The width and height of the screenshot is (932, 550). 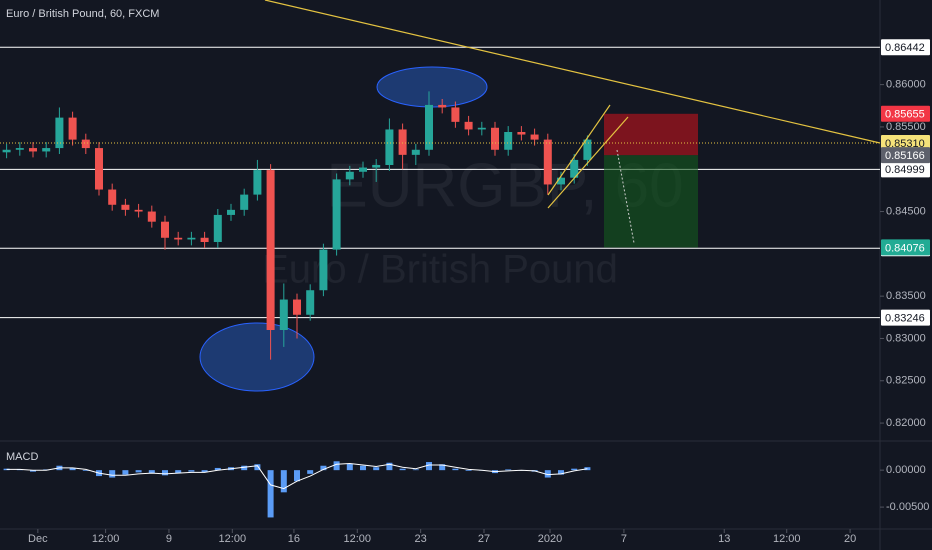 What do you see at coordinates (651, 134) in the screenshot?
I see `stop-zone` at bounding box center [651, 134].